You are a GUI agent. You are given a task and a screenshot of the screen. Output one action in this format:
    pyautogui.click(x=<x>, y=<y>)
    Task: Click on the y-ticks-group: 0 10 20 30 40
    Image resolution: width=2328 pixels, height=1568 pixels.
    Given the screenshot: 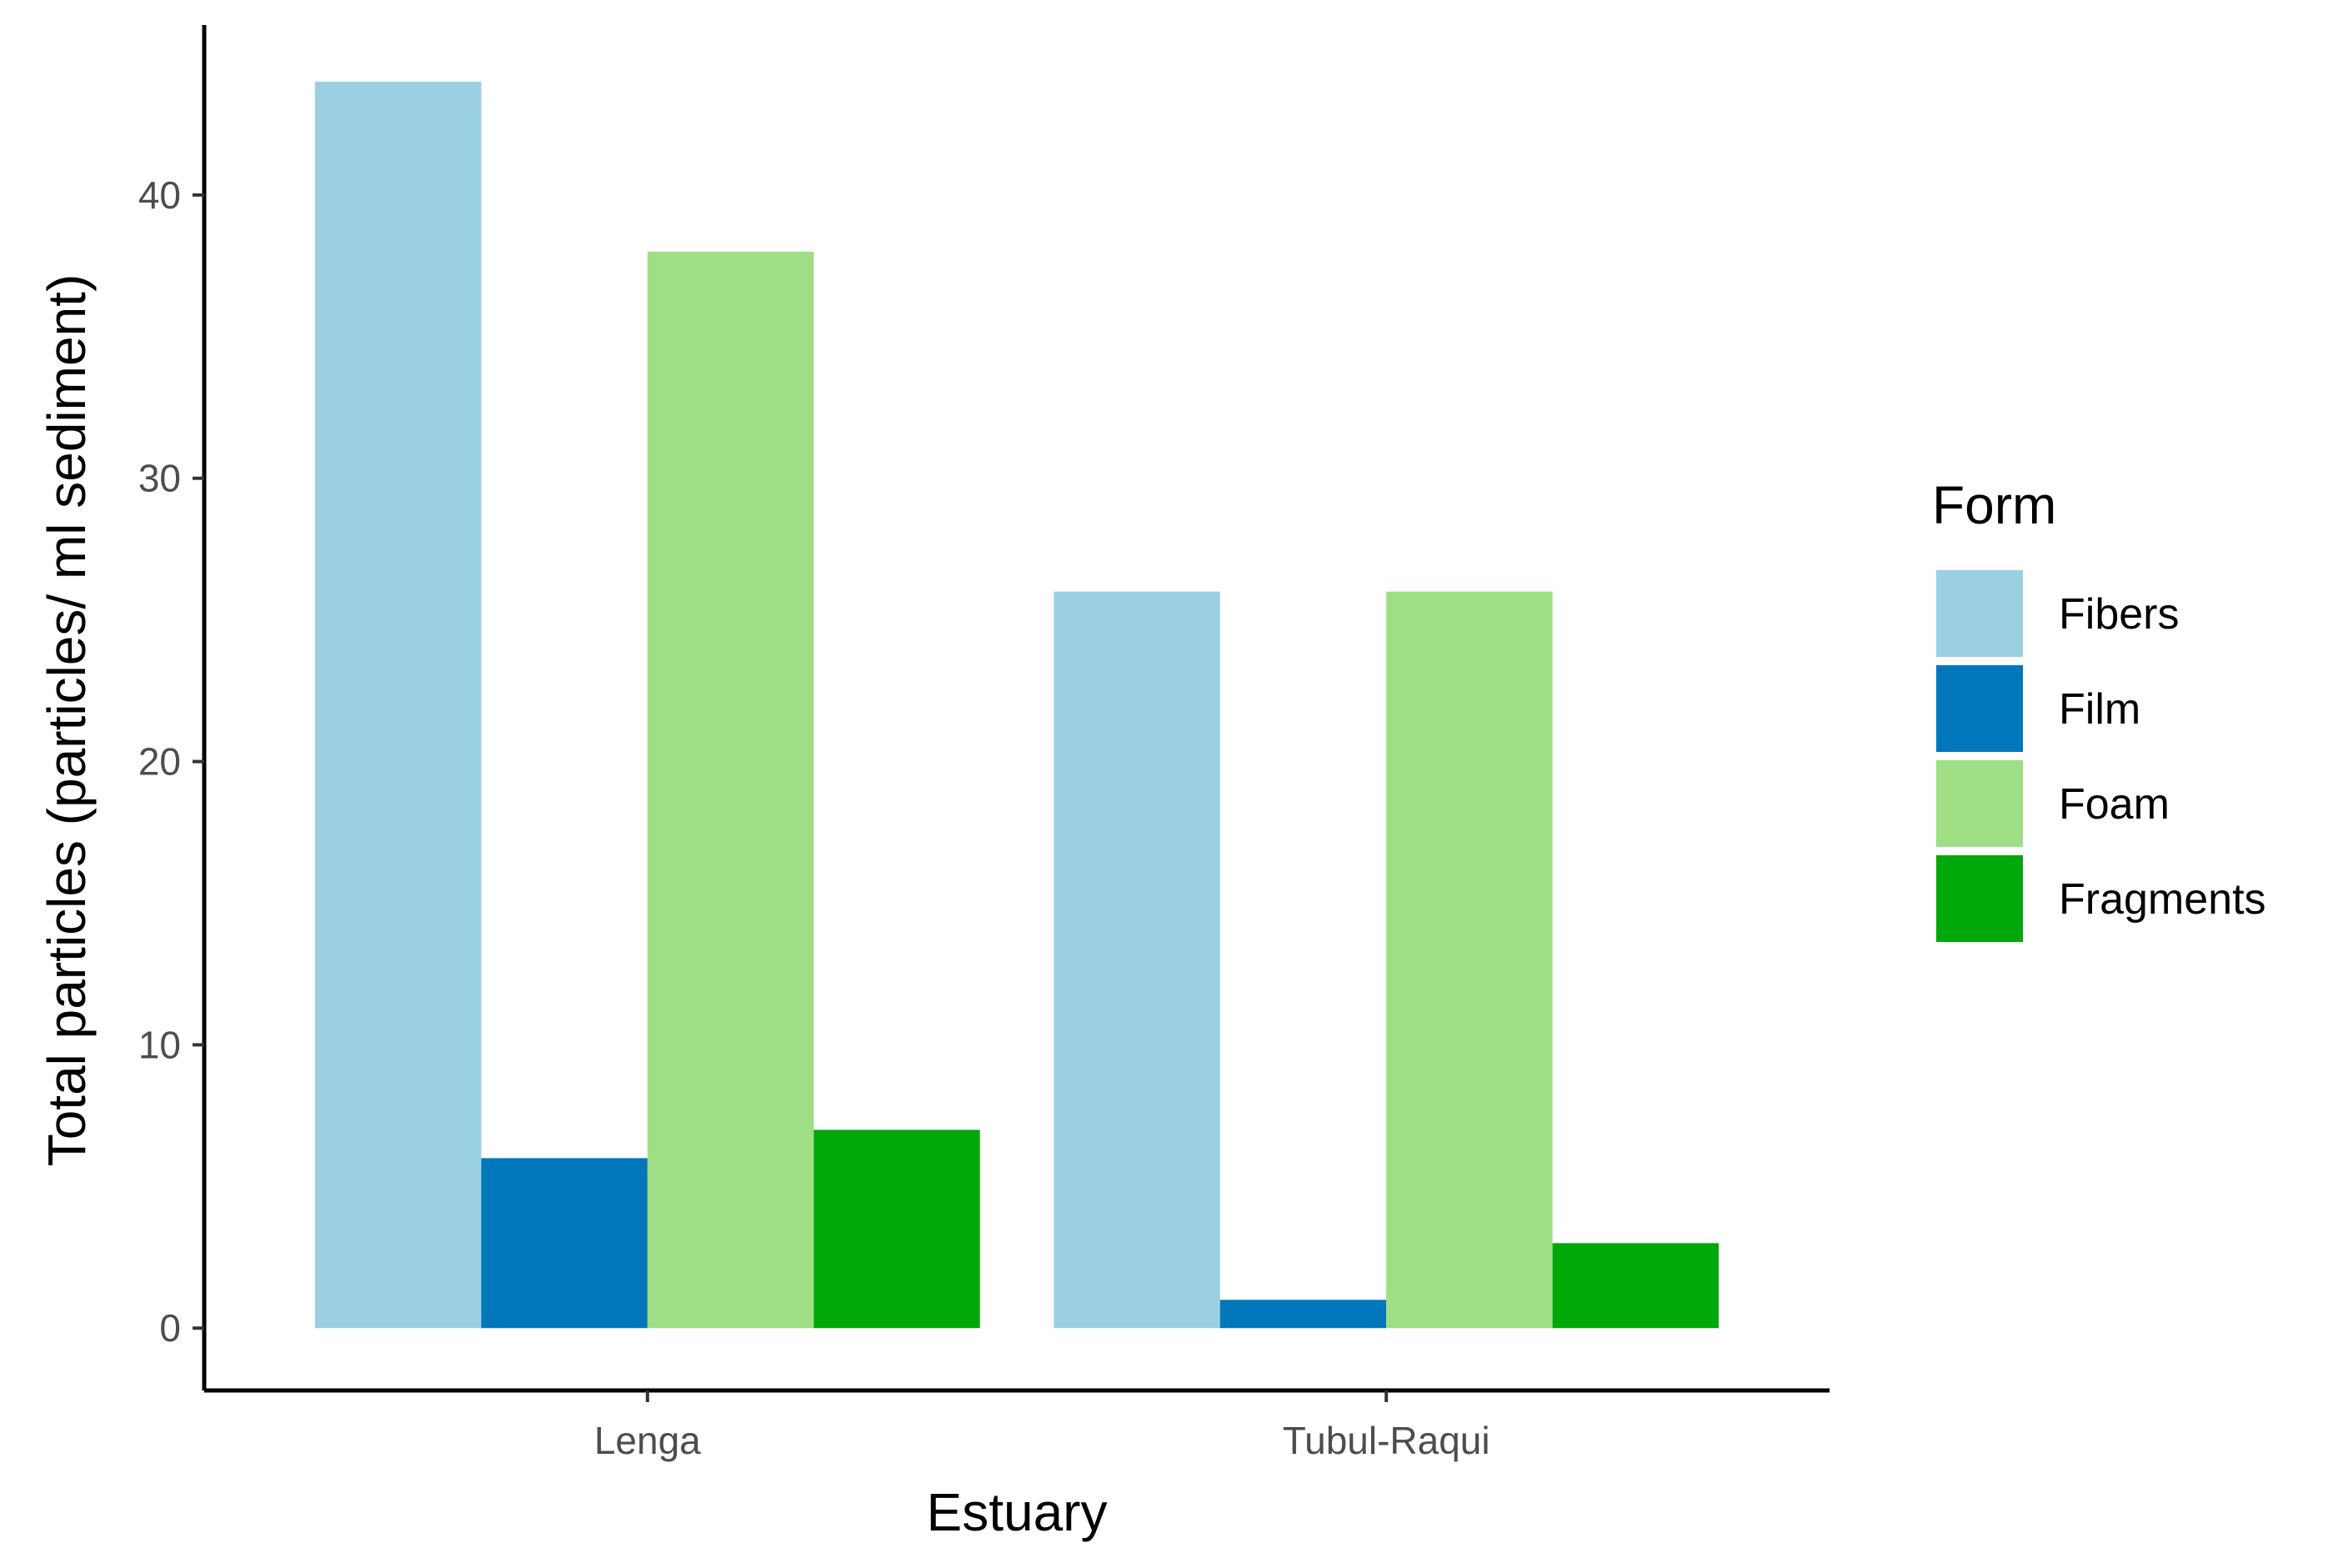 What is the action you would take?
    pyautogui.click(x=171, y=761)
    